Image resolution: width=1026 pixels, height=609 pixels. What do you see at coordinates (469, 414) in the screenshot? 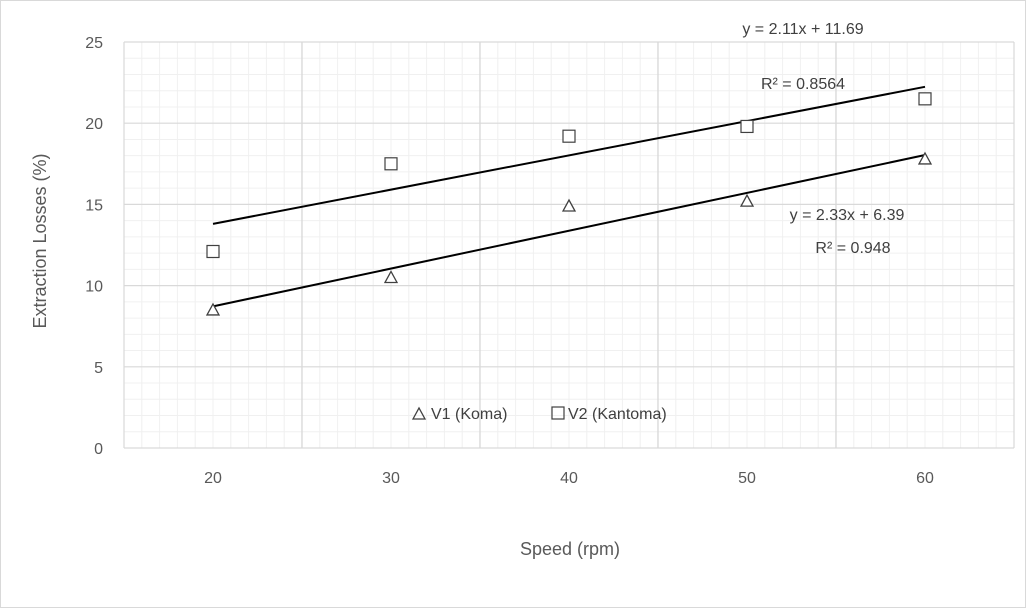
I see `legend-label-v1: V1 (Koma)` at bounding box center [469, 414].